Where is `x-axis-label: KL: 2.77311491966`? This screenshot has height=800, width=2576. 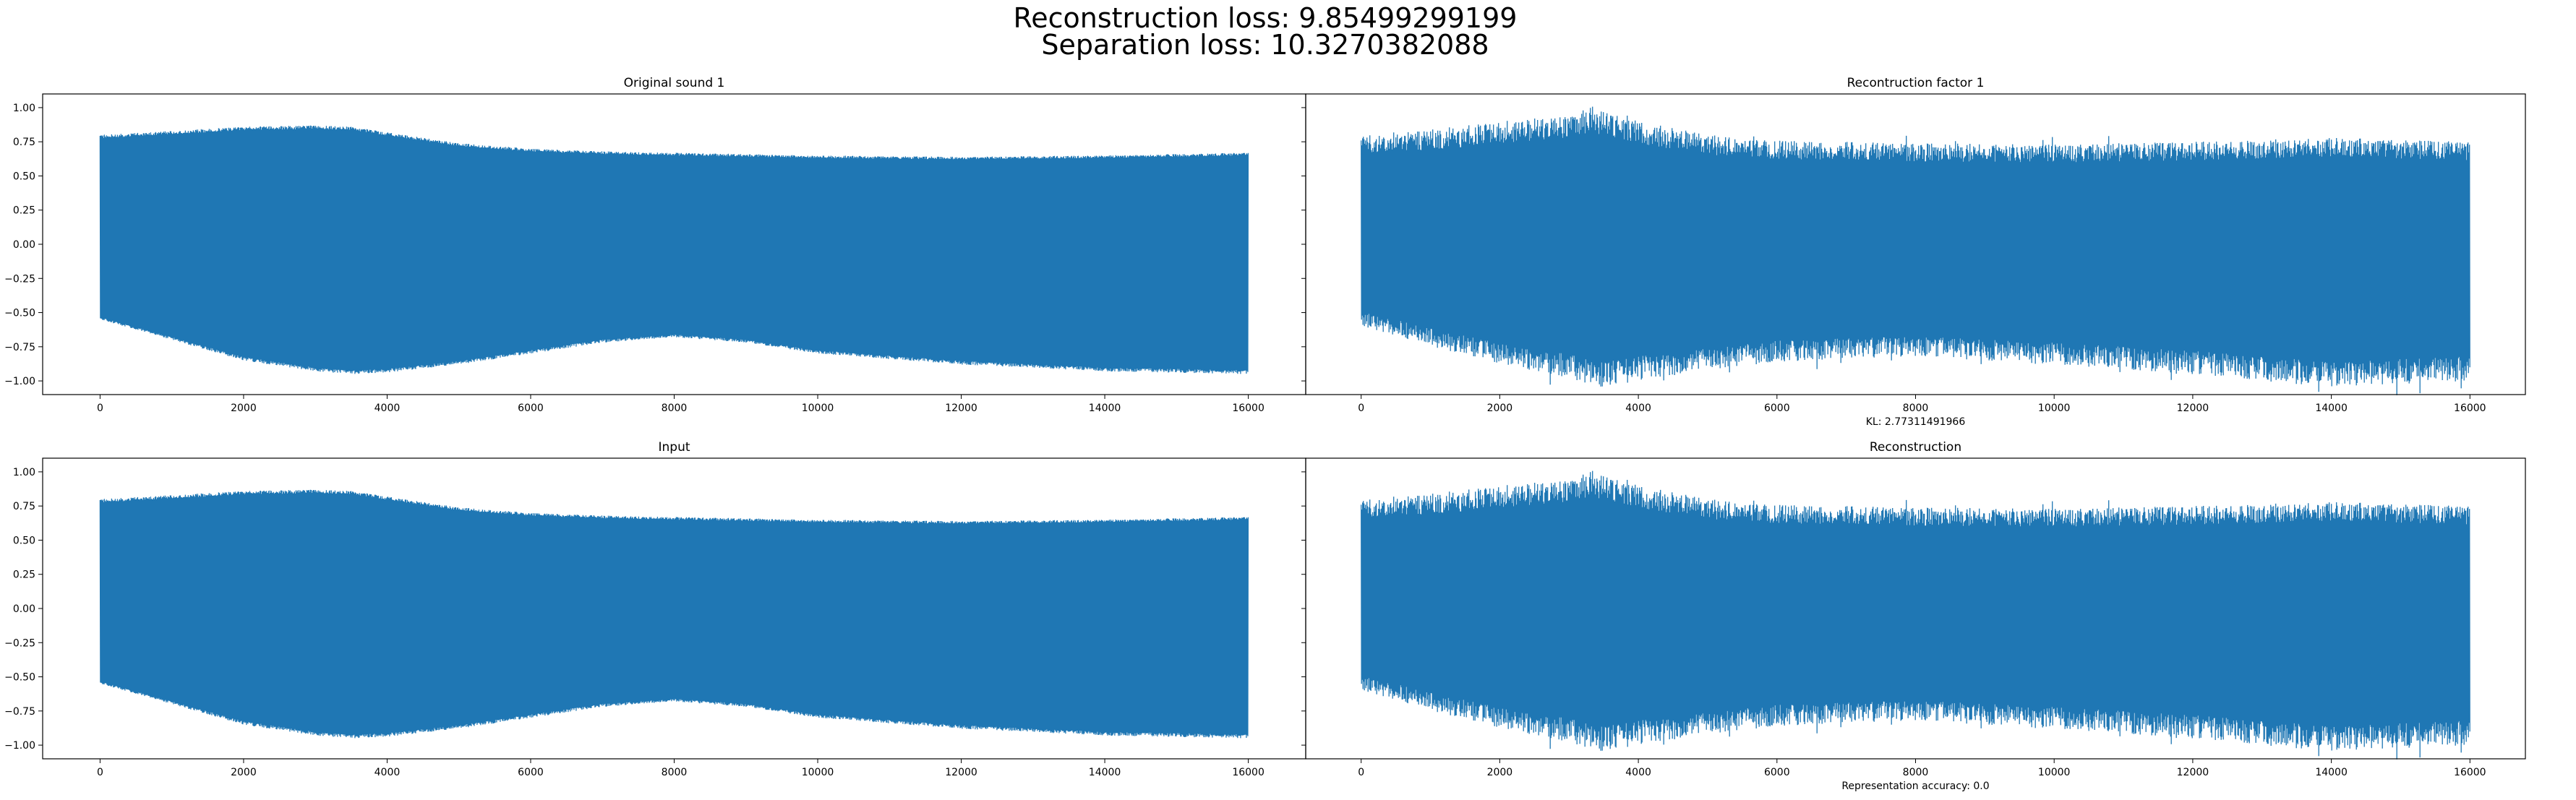
x-axis-label: KL: 2.77311491966 is located at coordinates (1916, 422).